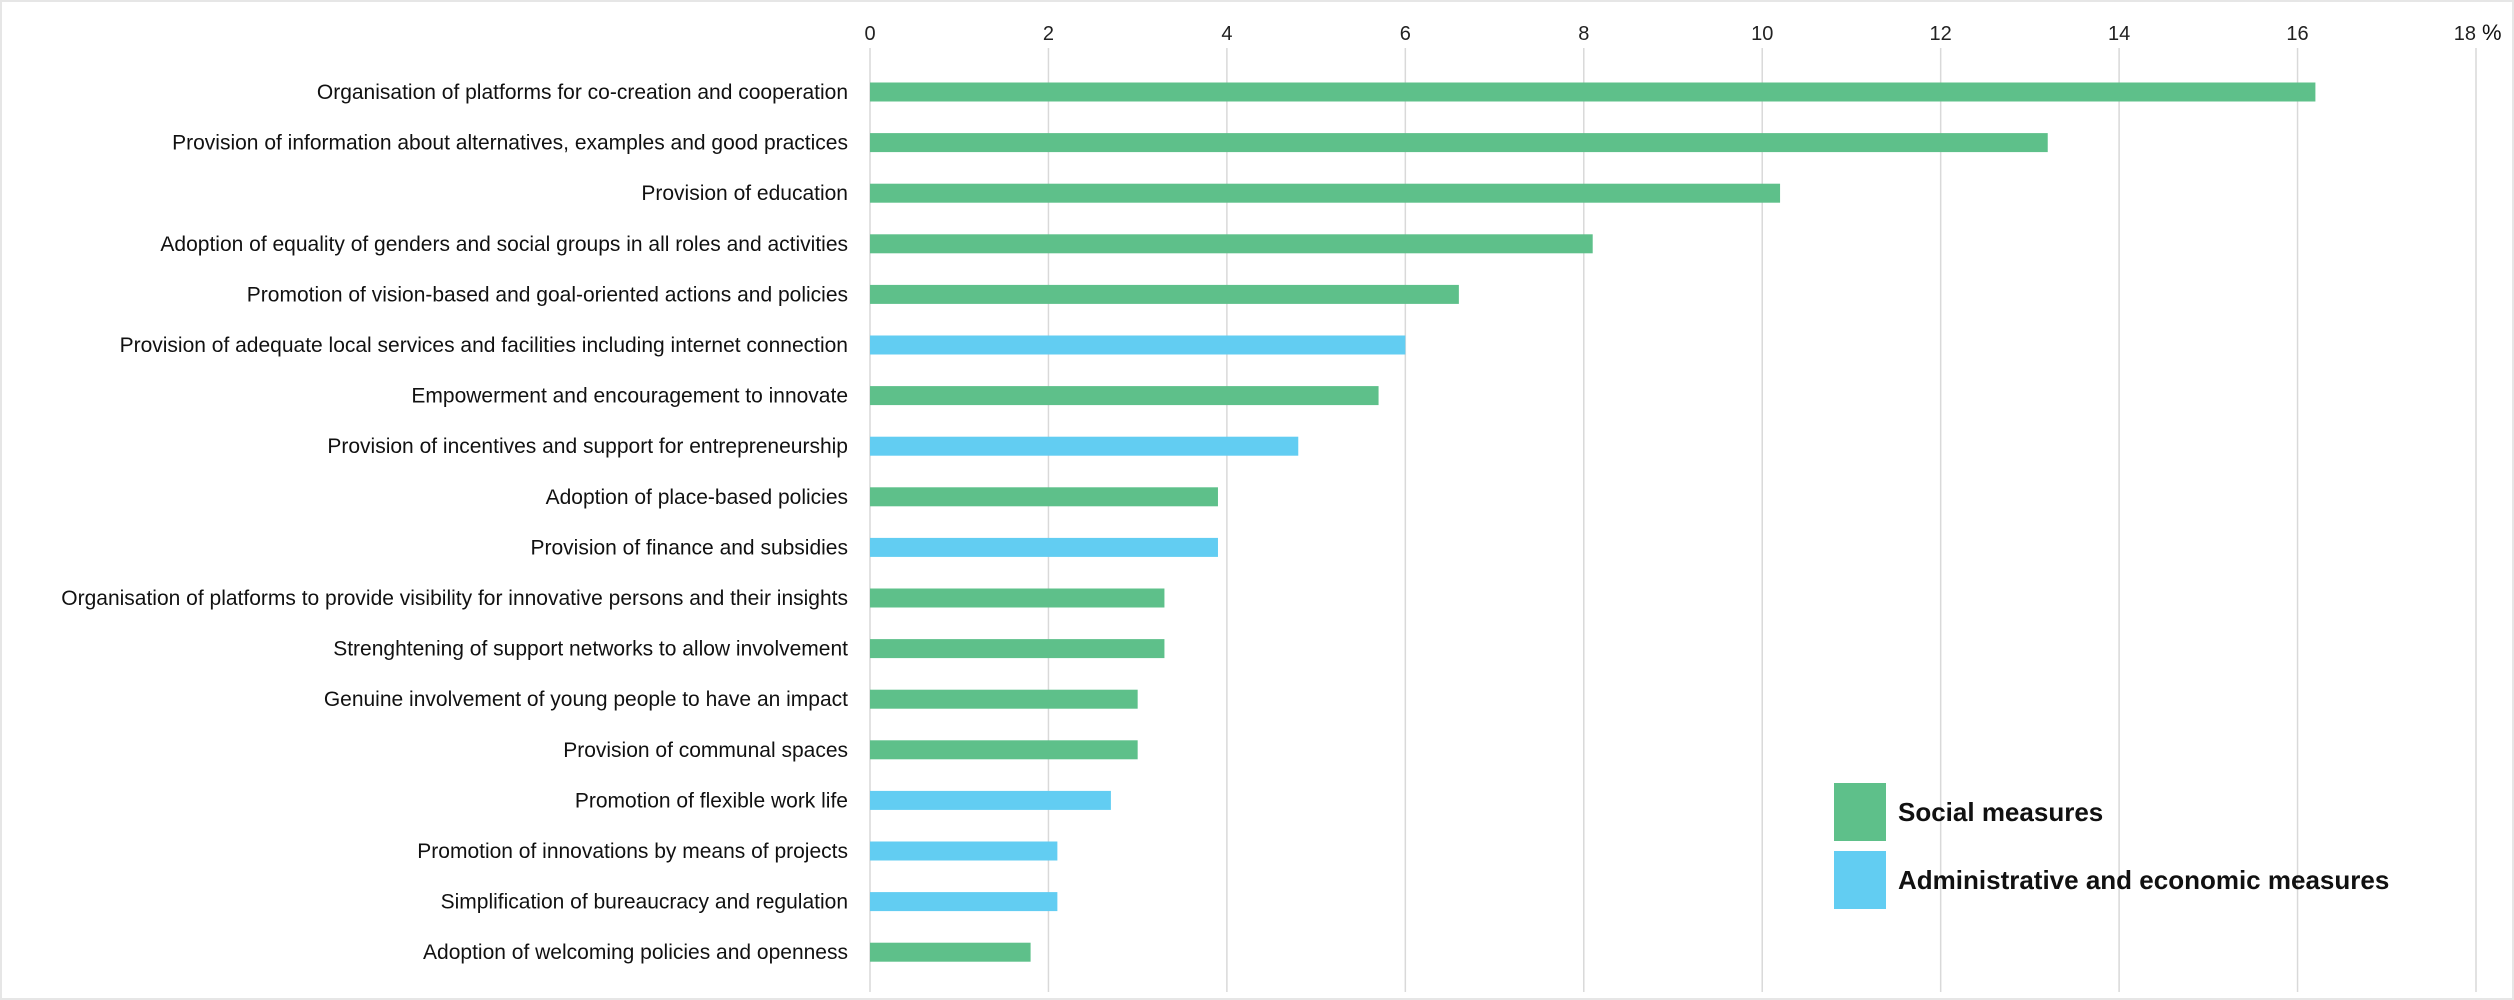 The width and height of the screenshot is (2514, 1000). I want to click on x-axis-ticks: 0 2 4 6 8 10 12 14 16 18, so click(1670, 34).